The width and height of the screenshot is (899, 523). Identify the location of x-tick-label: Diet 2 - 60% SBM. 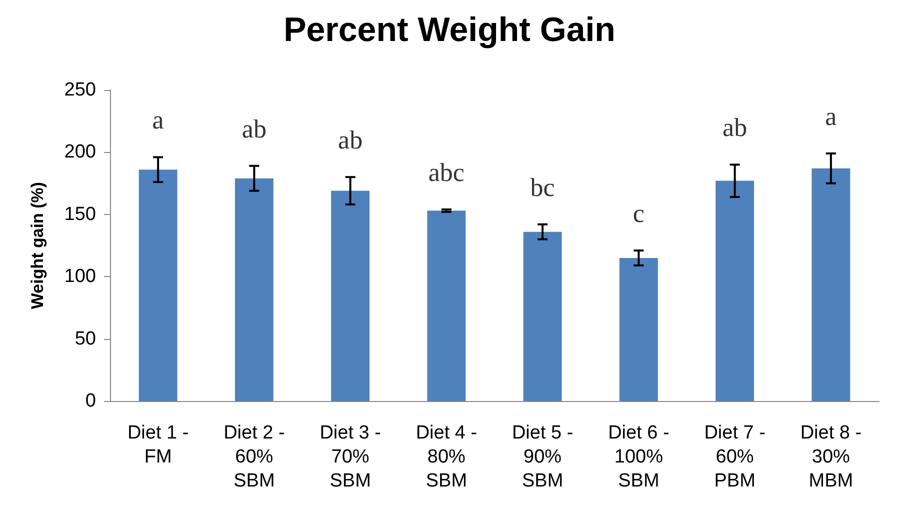
(254, 457).